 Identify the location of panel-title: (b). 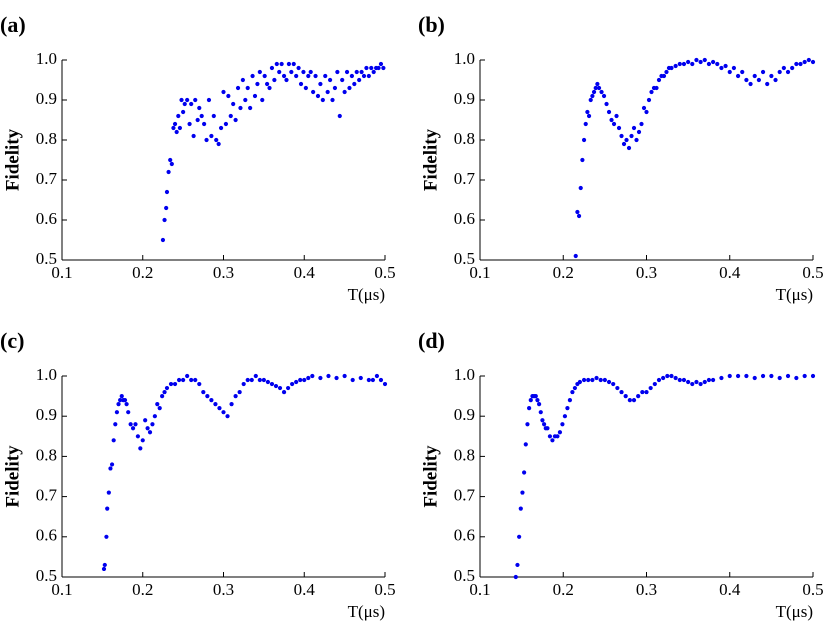
(431, 24).